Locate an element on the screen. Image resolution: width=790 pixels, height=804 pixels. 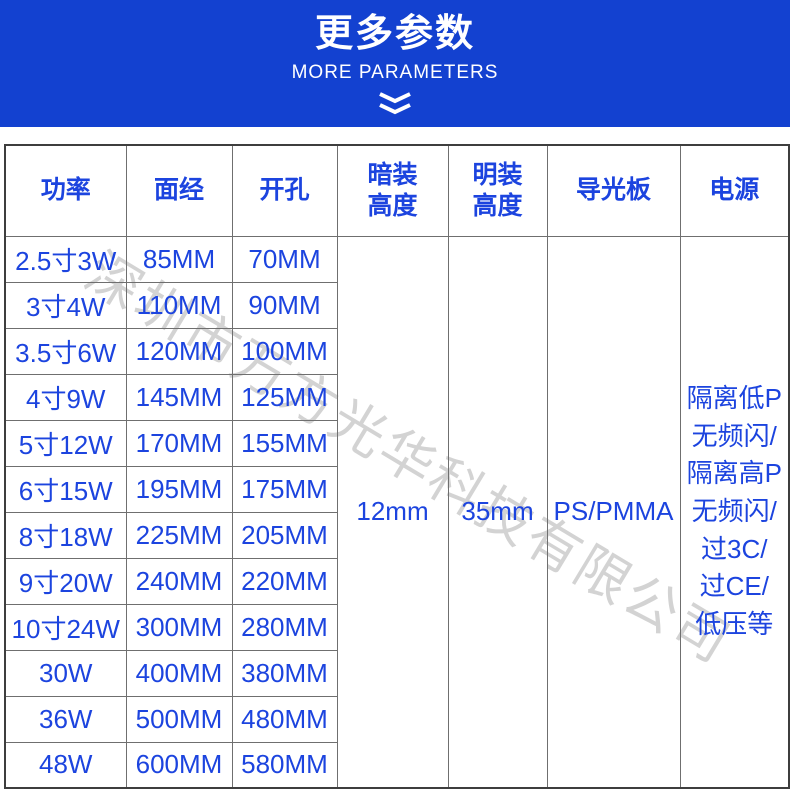
recessed-height-cell: 12mm is located at coordinates (392, 512).